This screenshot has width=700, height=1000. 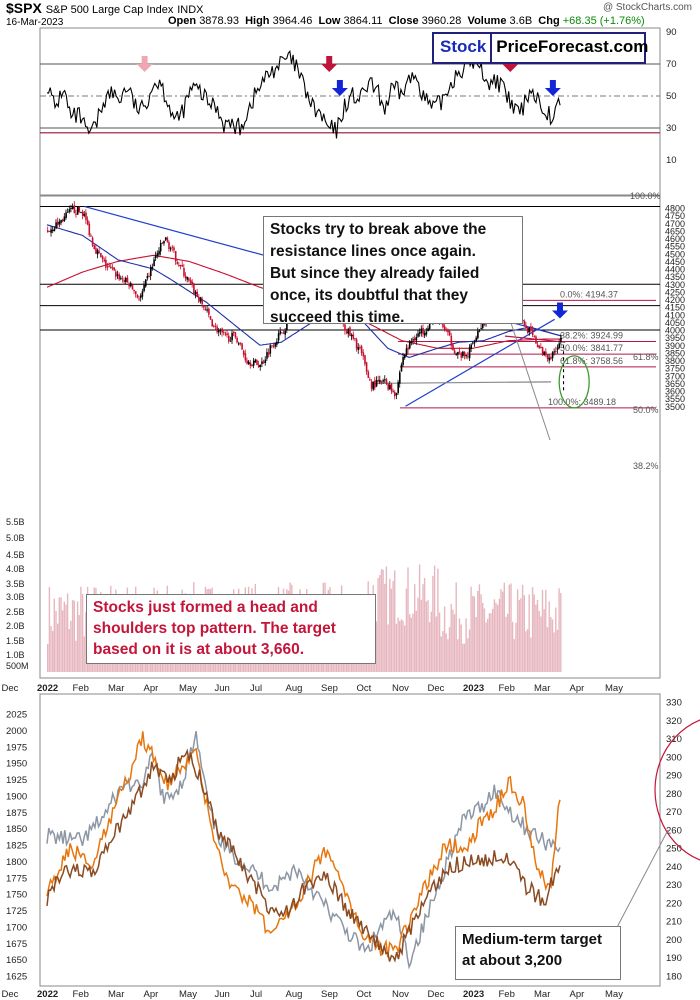 I want to click on price-tick-label: 4100, so click(x=675, y=315).